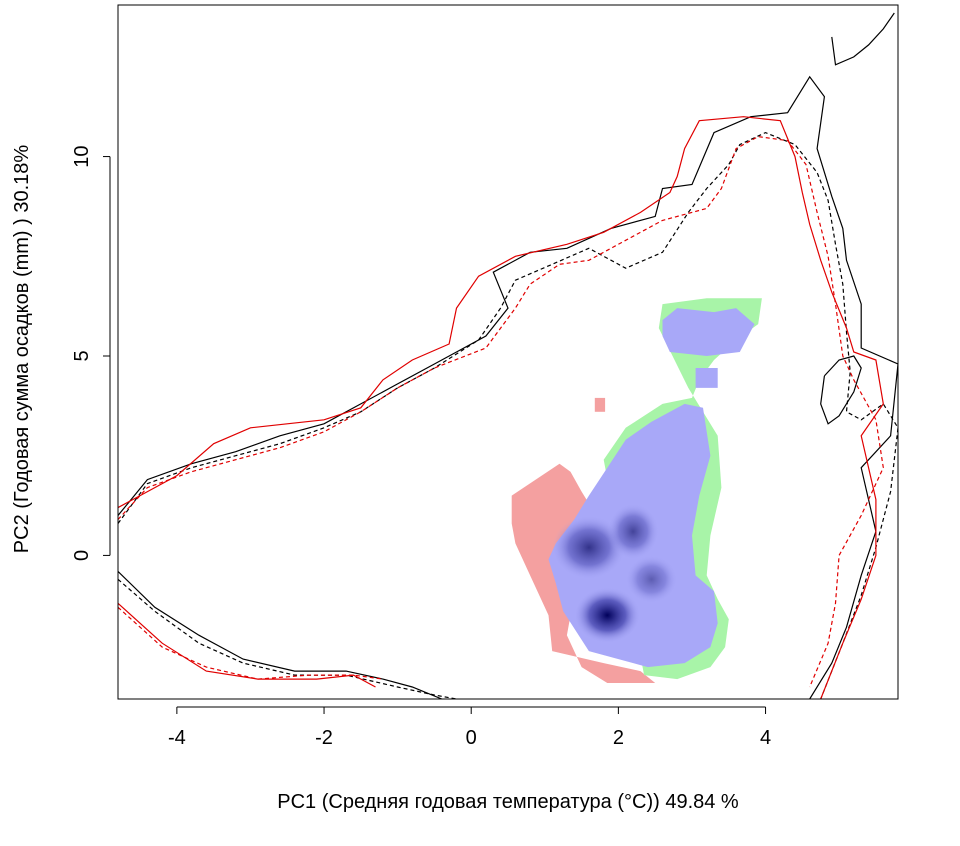  Describe the element at coordinates (600, 404) in the screenshot. I see `red-blob-small` at that location.